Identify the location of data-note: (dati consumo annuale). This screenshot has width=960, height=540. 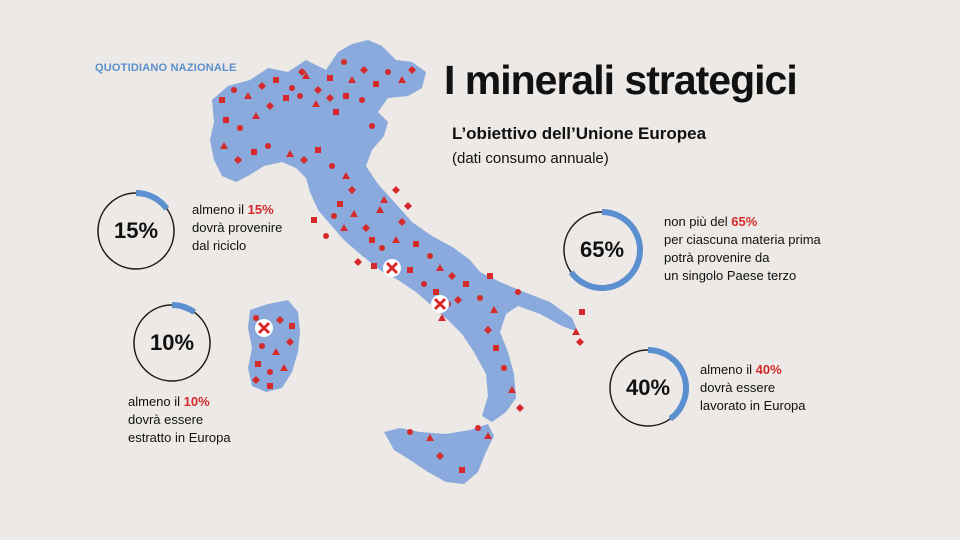
(530, 158).